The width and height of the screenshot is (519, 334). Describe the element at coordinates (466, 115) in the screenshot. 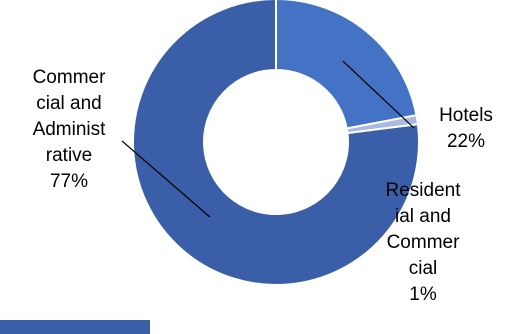

I see `label-line: Hotels` at that location.